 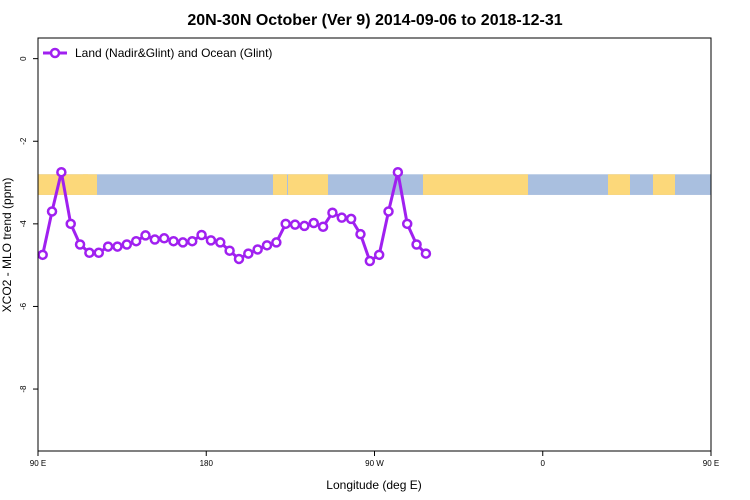 I want to click on y-tick-label: -2, so click(x=23, y=141).